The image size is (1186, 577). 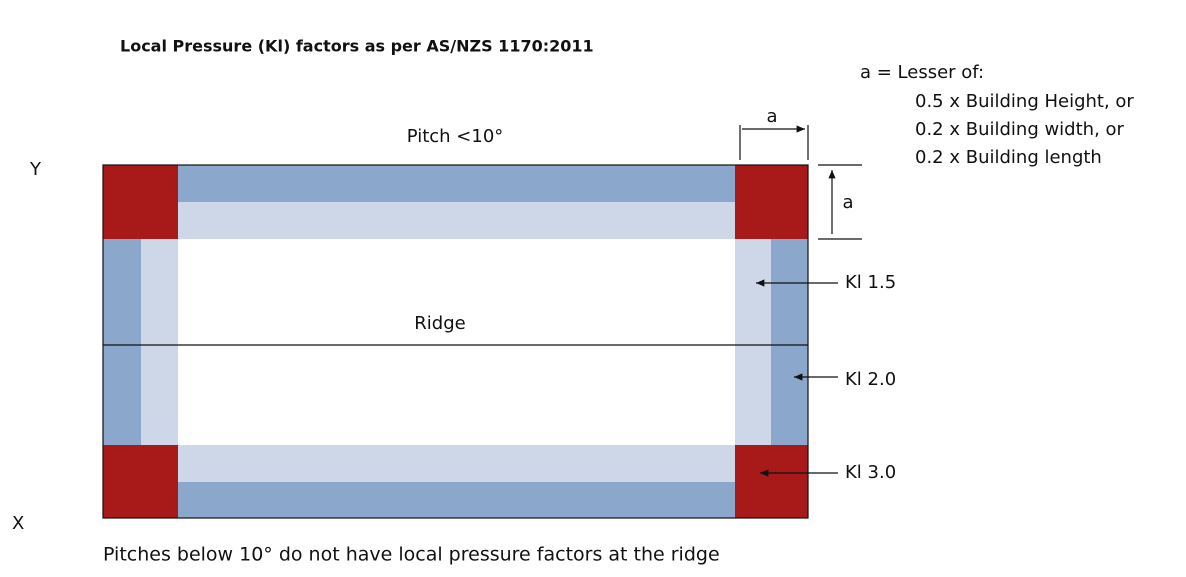 I want to click on pitch-label: Pitch <10°, so click(x=455, y=136).